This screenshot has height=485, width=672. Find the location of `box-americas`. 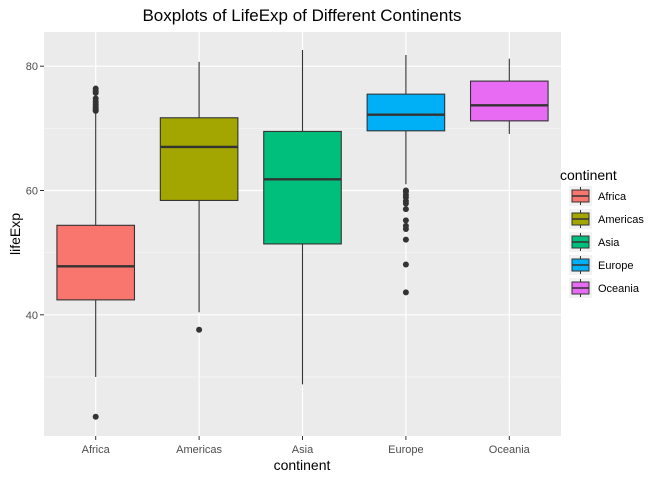

box-americas is located at coordinates (199, 197).